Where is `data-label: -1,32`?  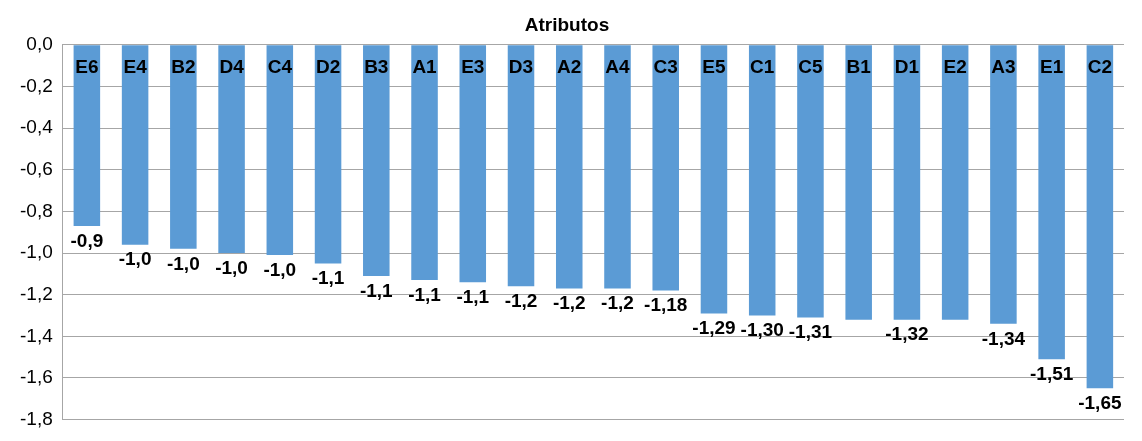
data-label: -1,32 is located at coordinates (907, 334).